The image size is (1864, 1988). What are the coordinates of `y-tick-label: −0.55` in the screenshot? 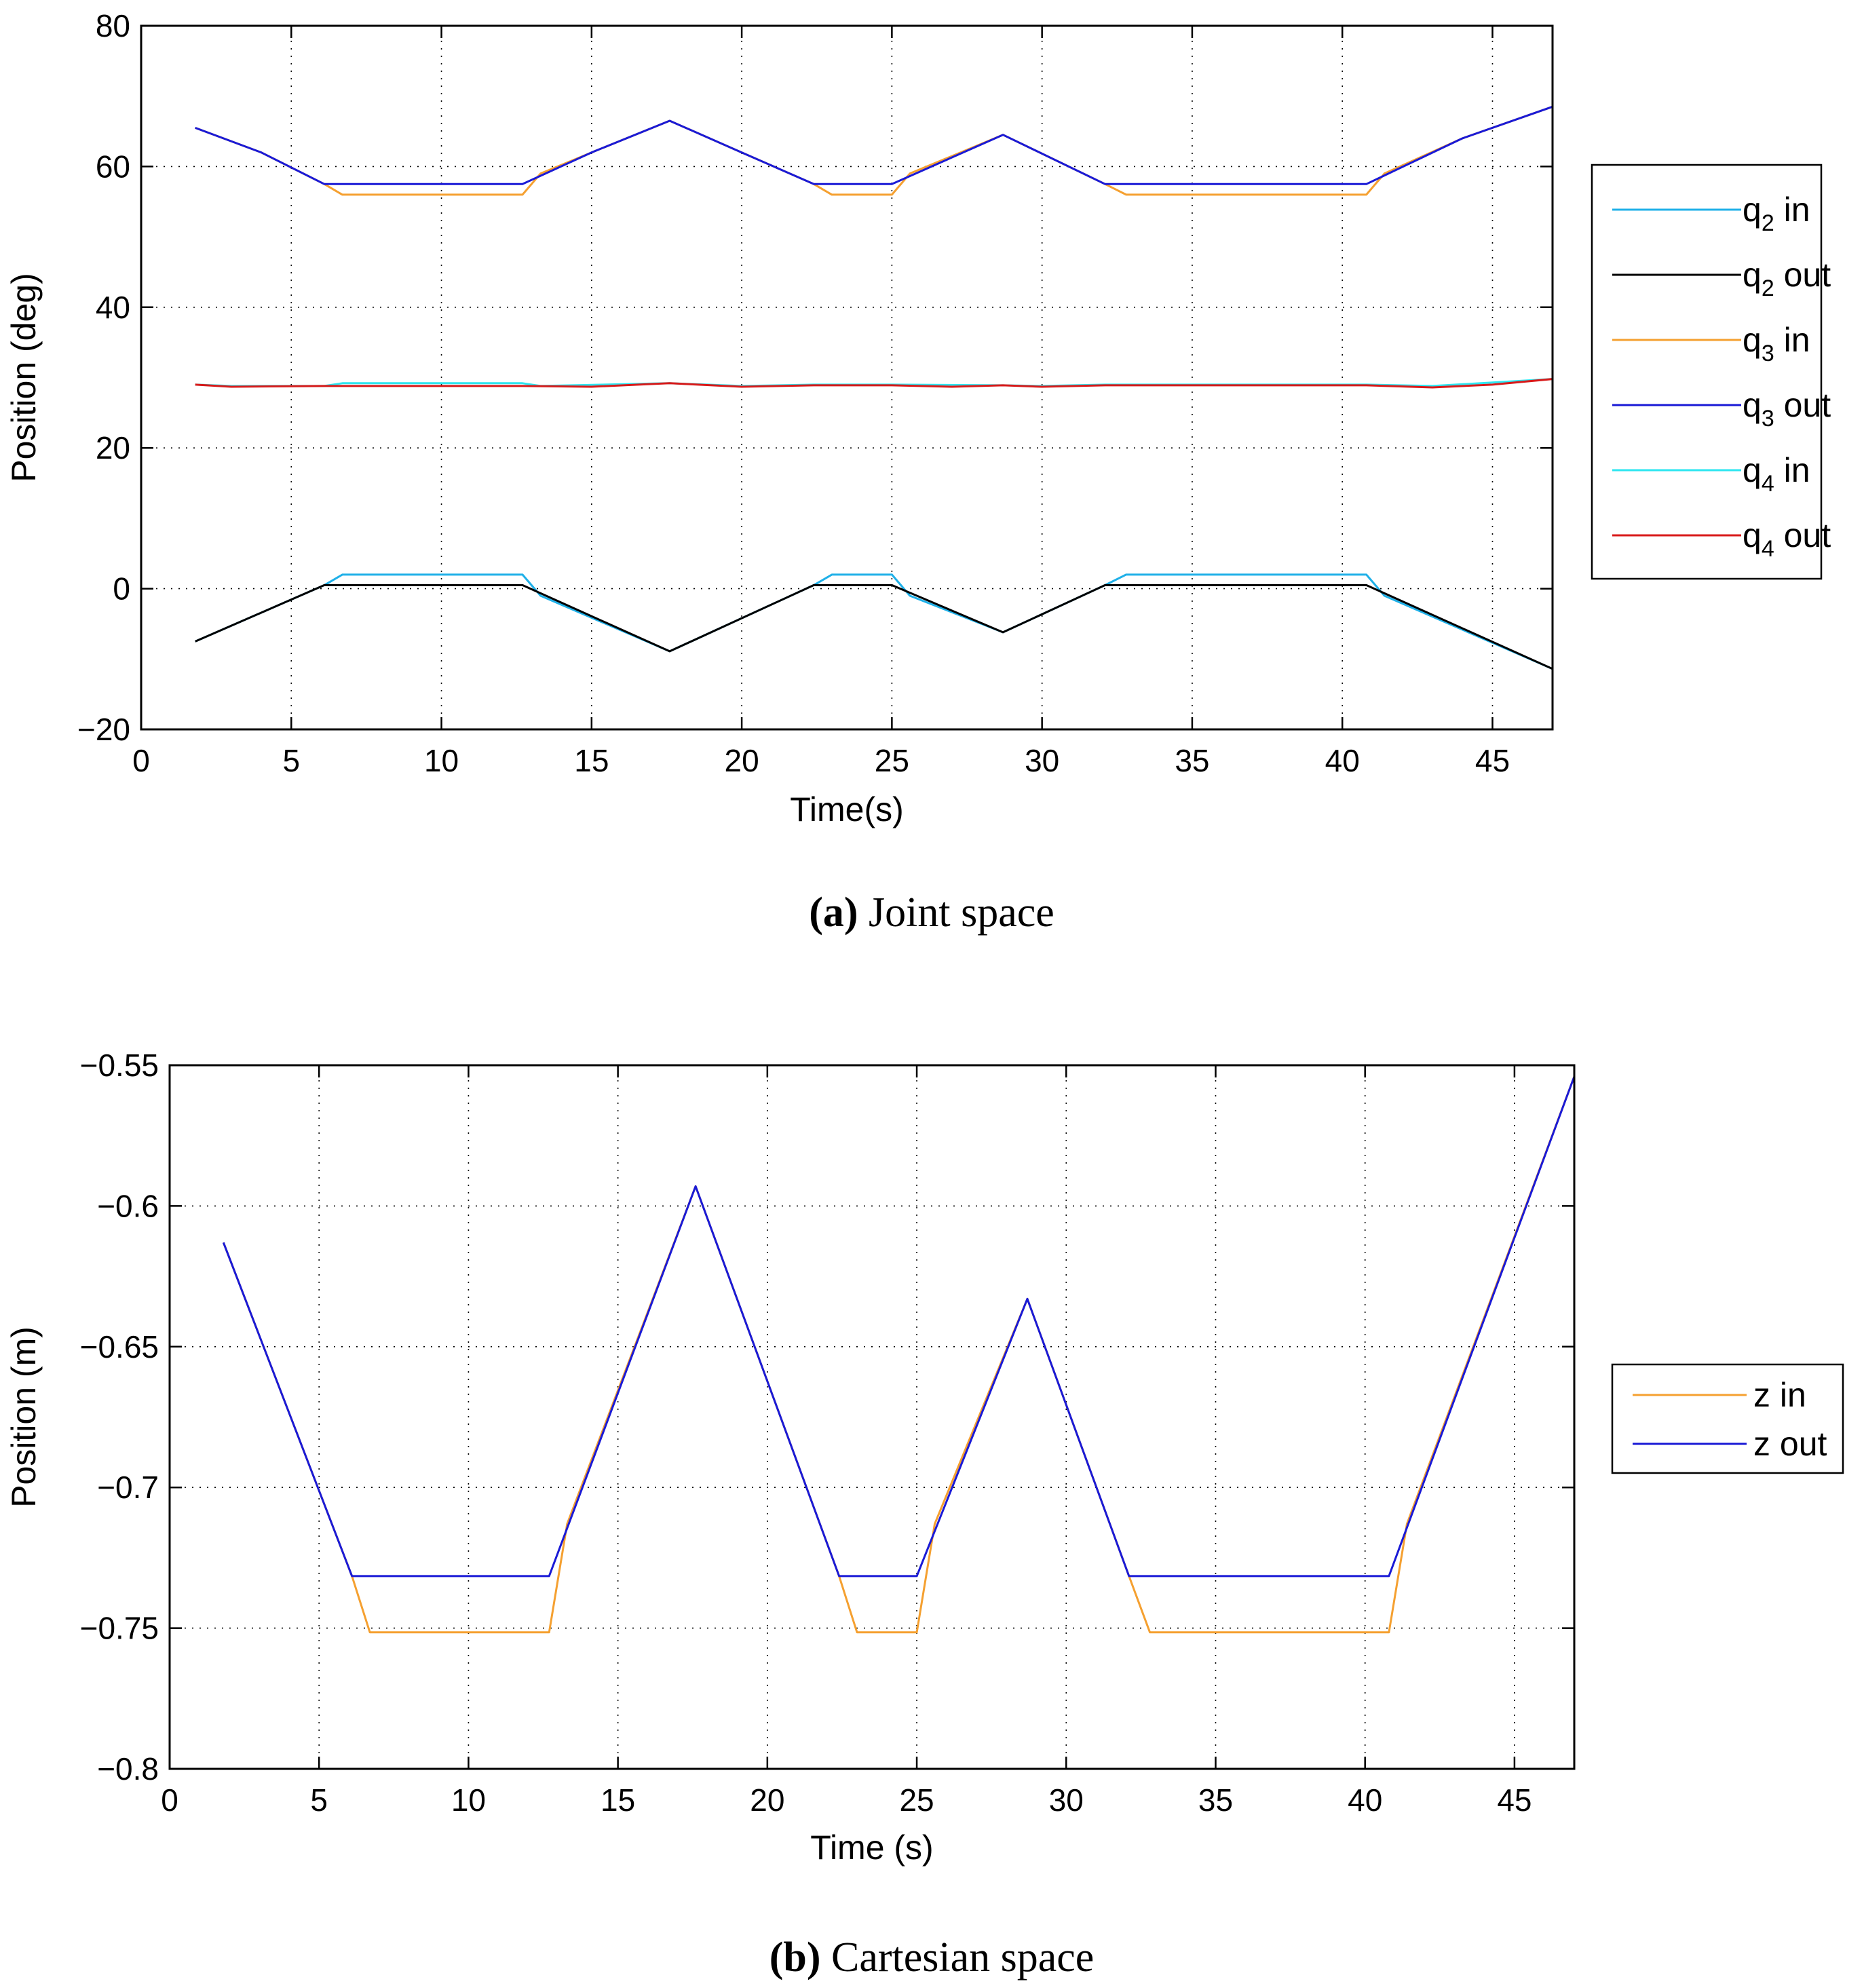 It's located at (120, 1065).